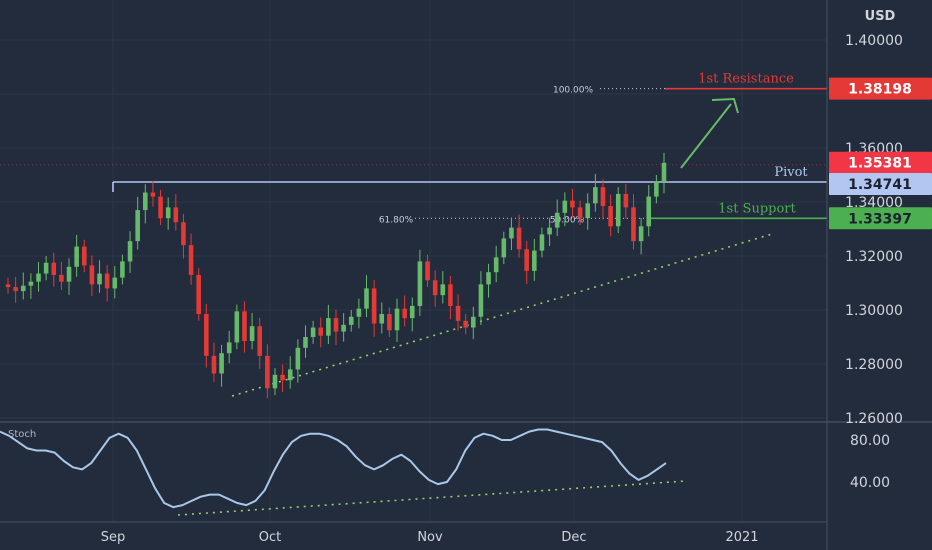 This screenshot has height=550, width=932. What do you see at coordinates (880, 218) in the screenshot?
I see `support-badge: 1.33397` at bounding box center [880, 218].